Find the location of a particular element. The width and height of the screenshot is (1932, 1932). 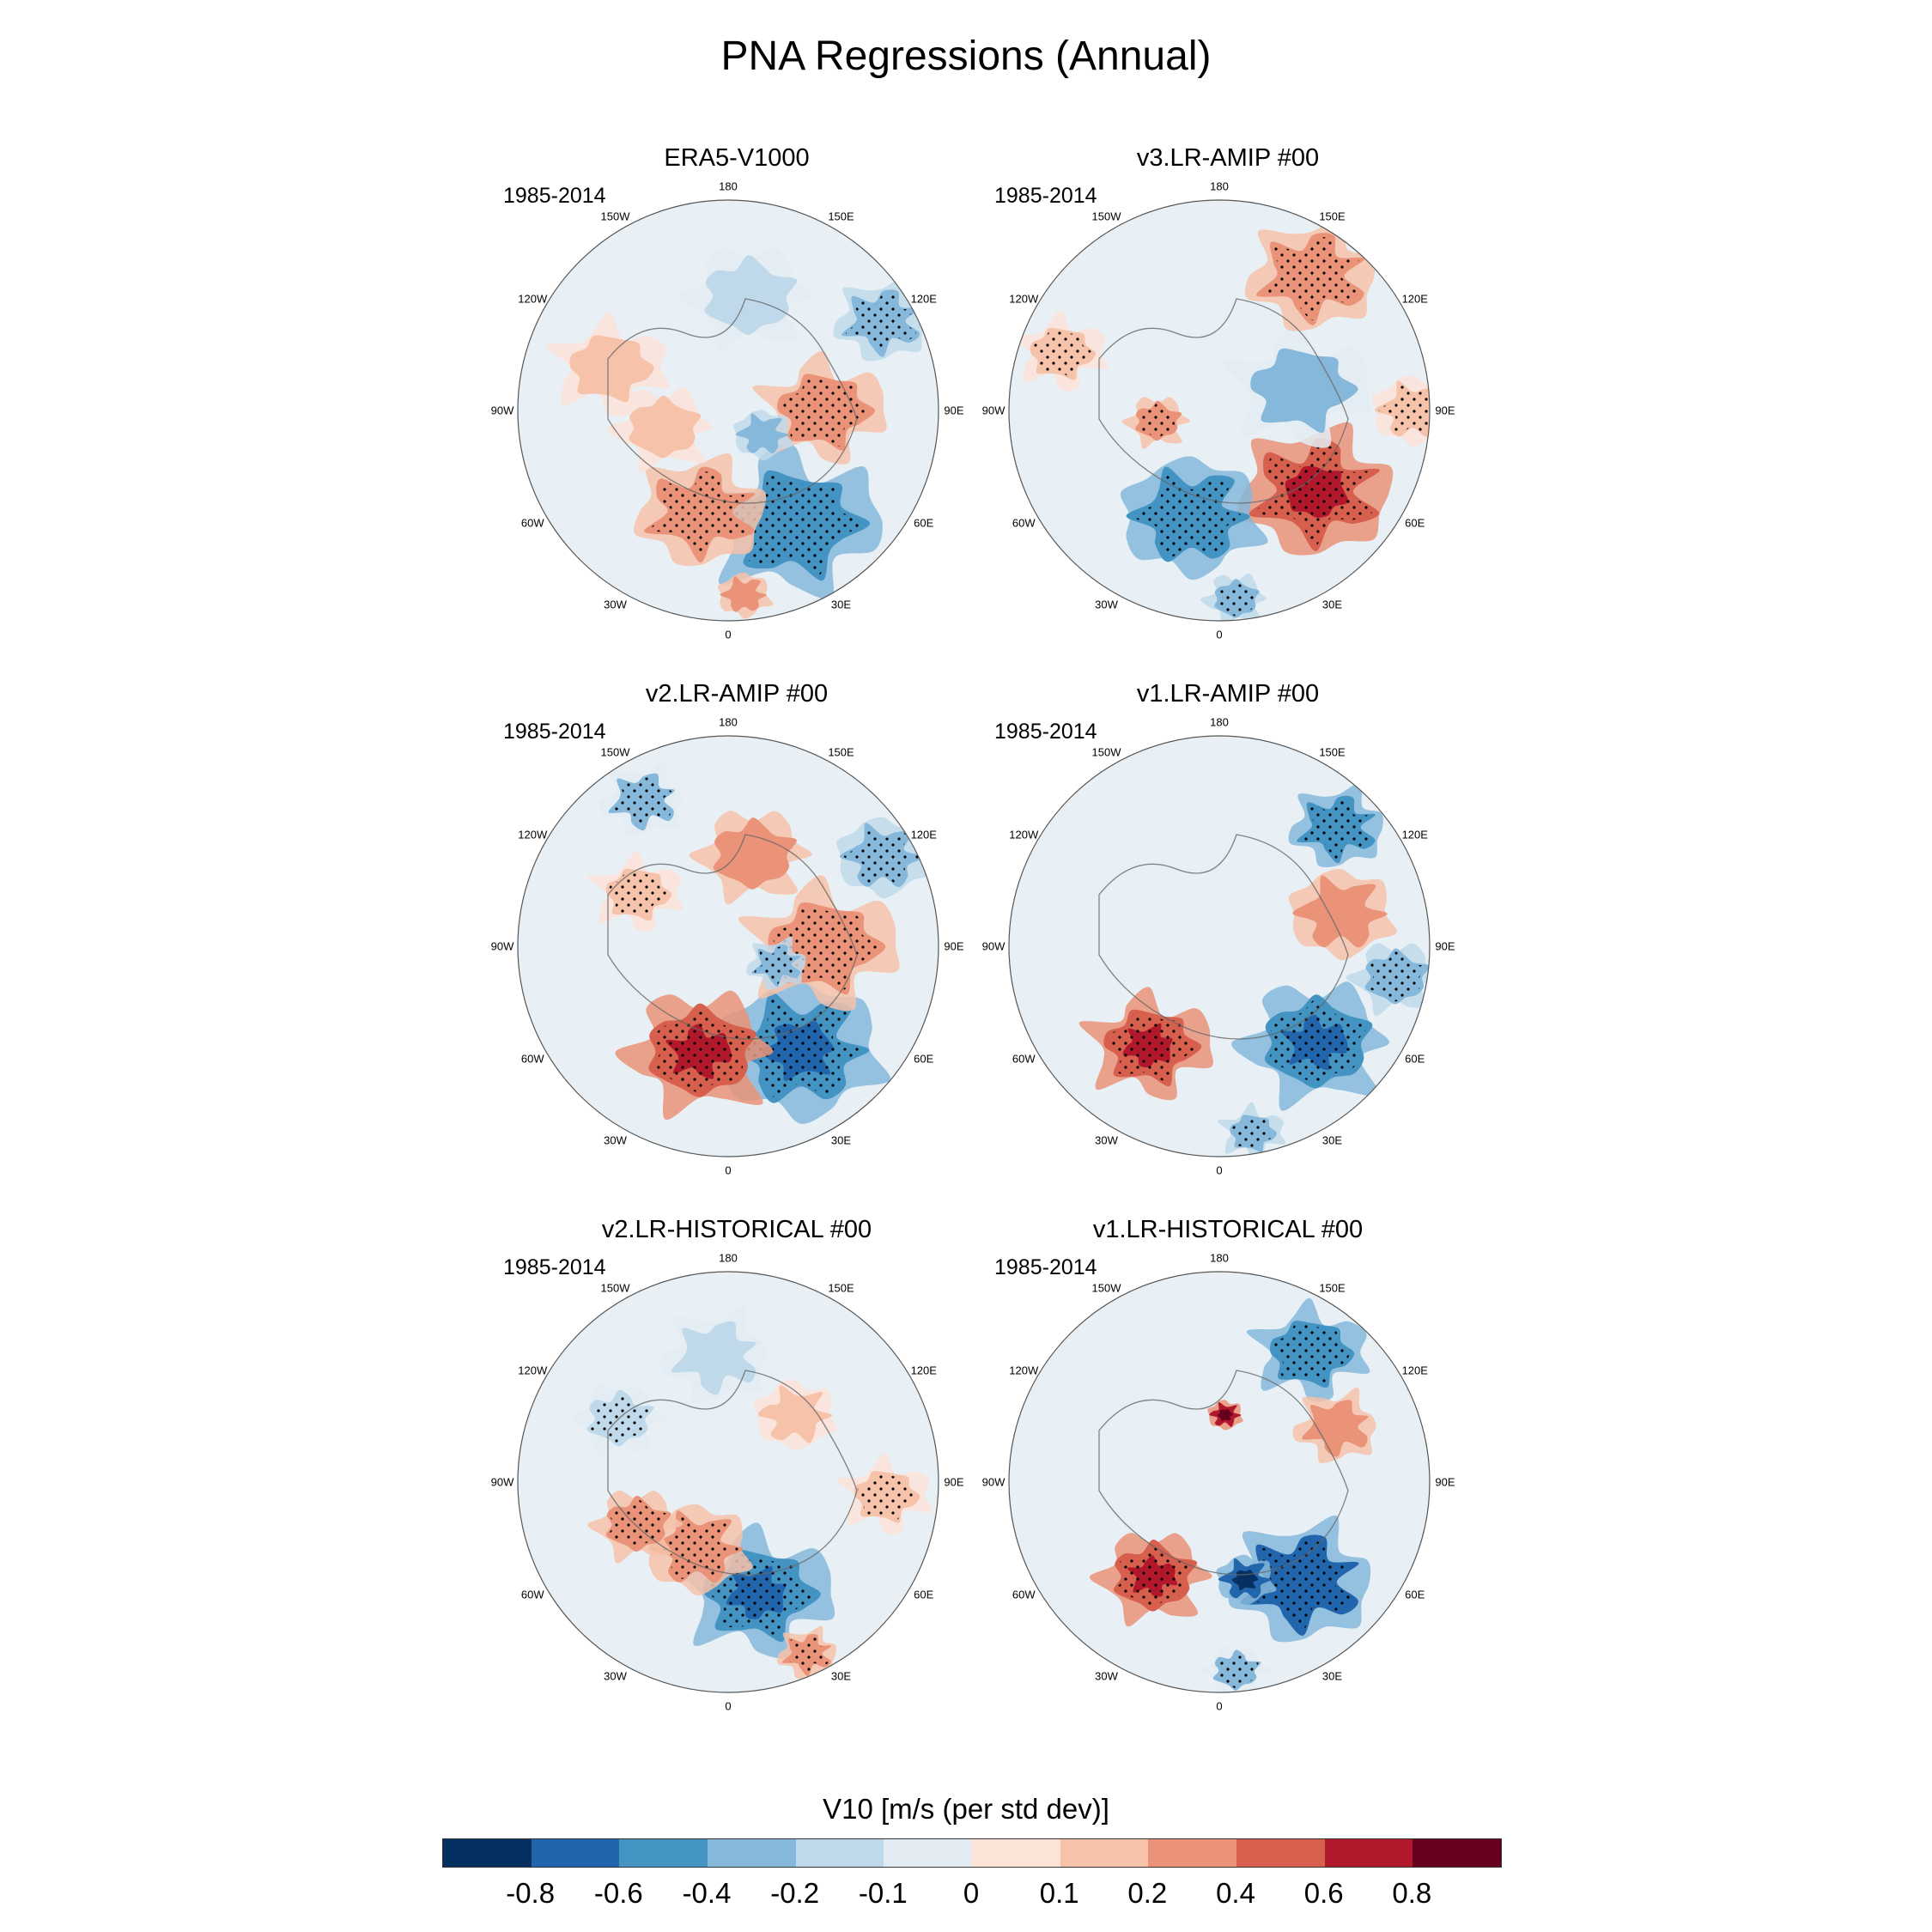

colorbar is located at coordinates (972, 1853).